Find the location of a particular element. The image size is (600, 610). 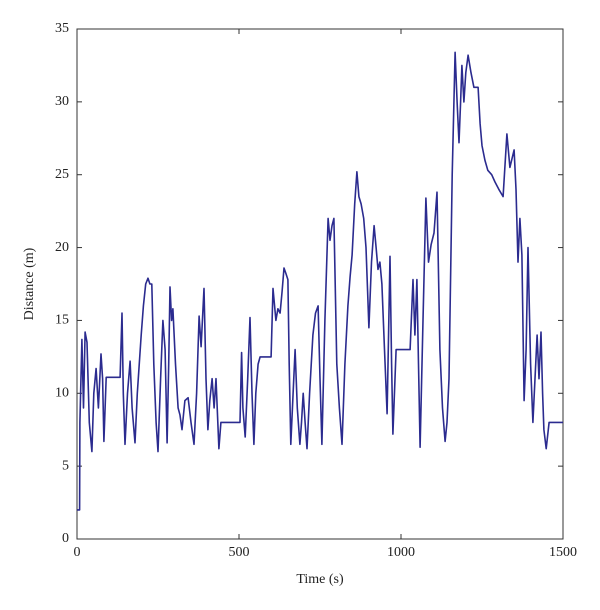

y-tick-label: 10 is located at coordinates (62, 393).